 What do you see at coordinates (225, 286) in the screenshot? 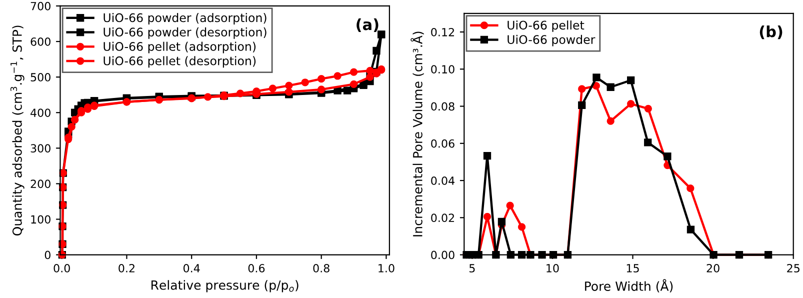
I see `x-axis-title: Relative pressure (p/p$_{o}$)` at bounding box center [225, 286].